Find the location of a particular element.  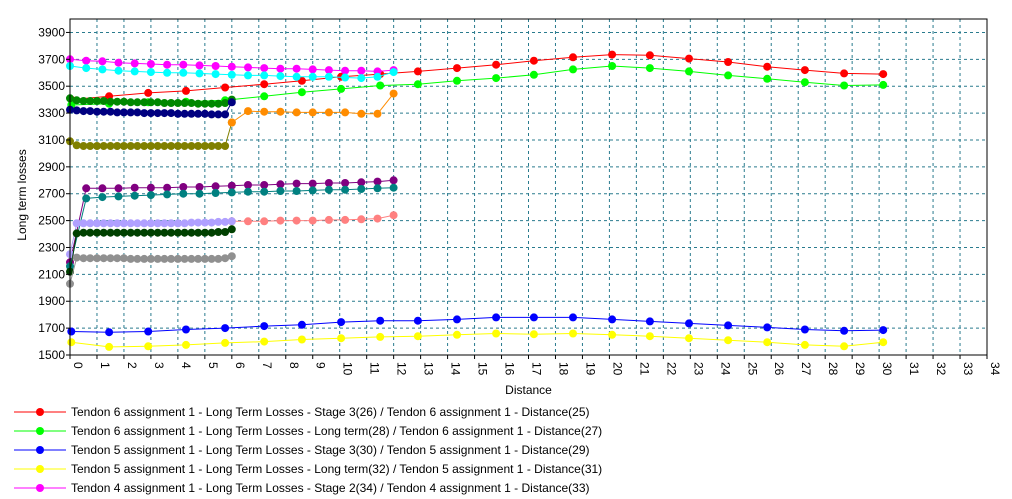

x-tick-label: 22 is located at coordinates (671, 369).